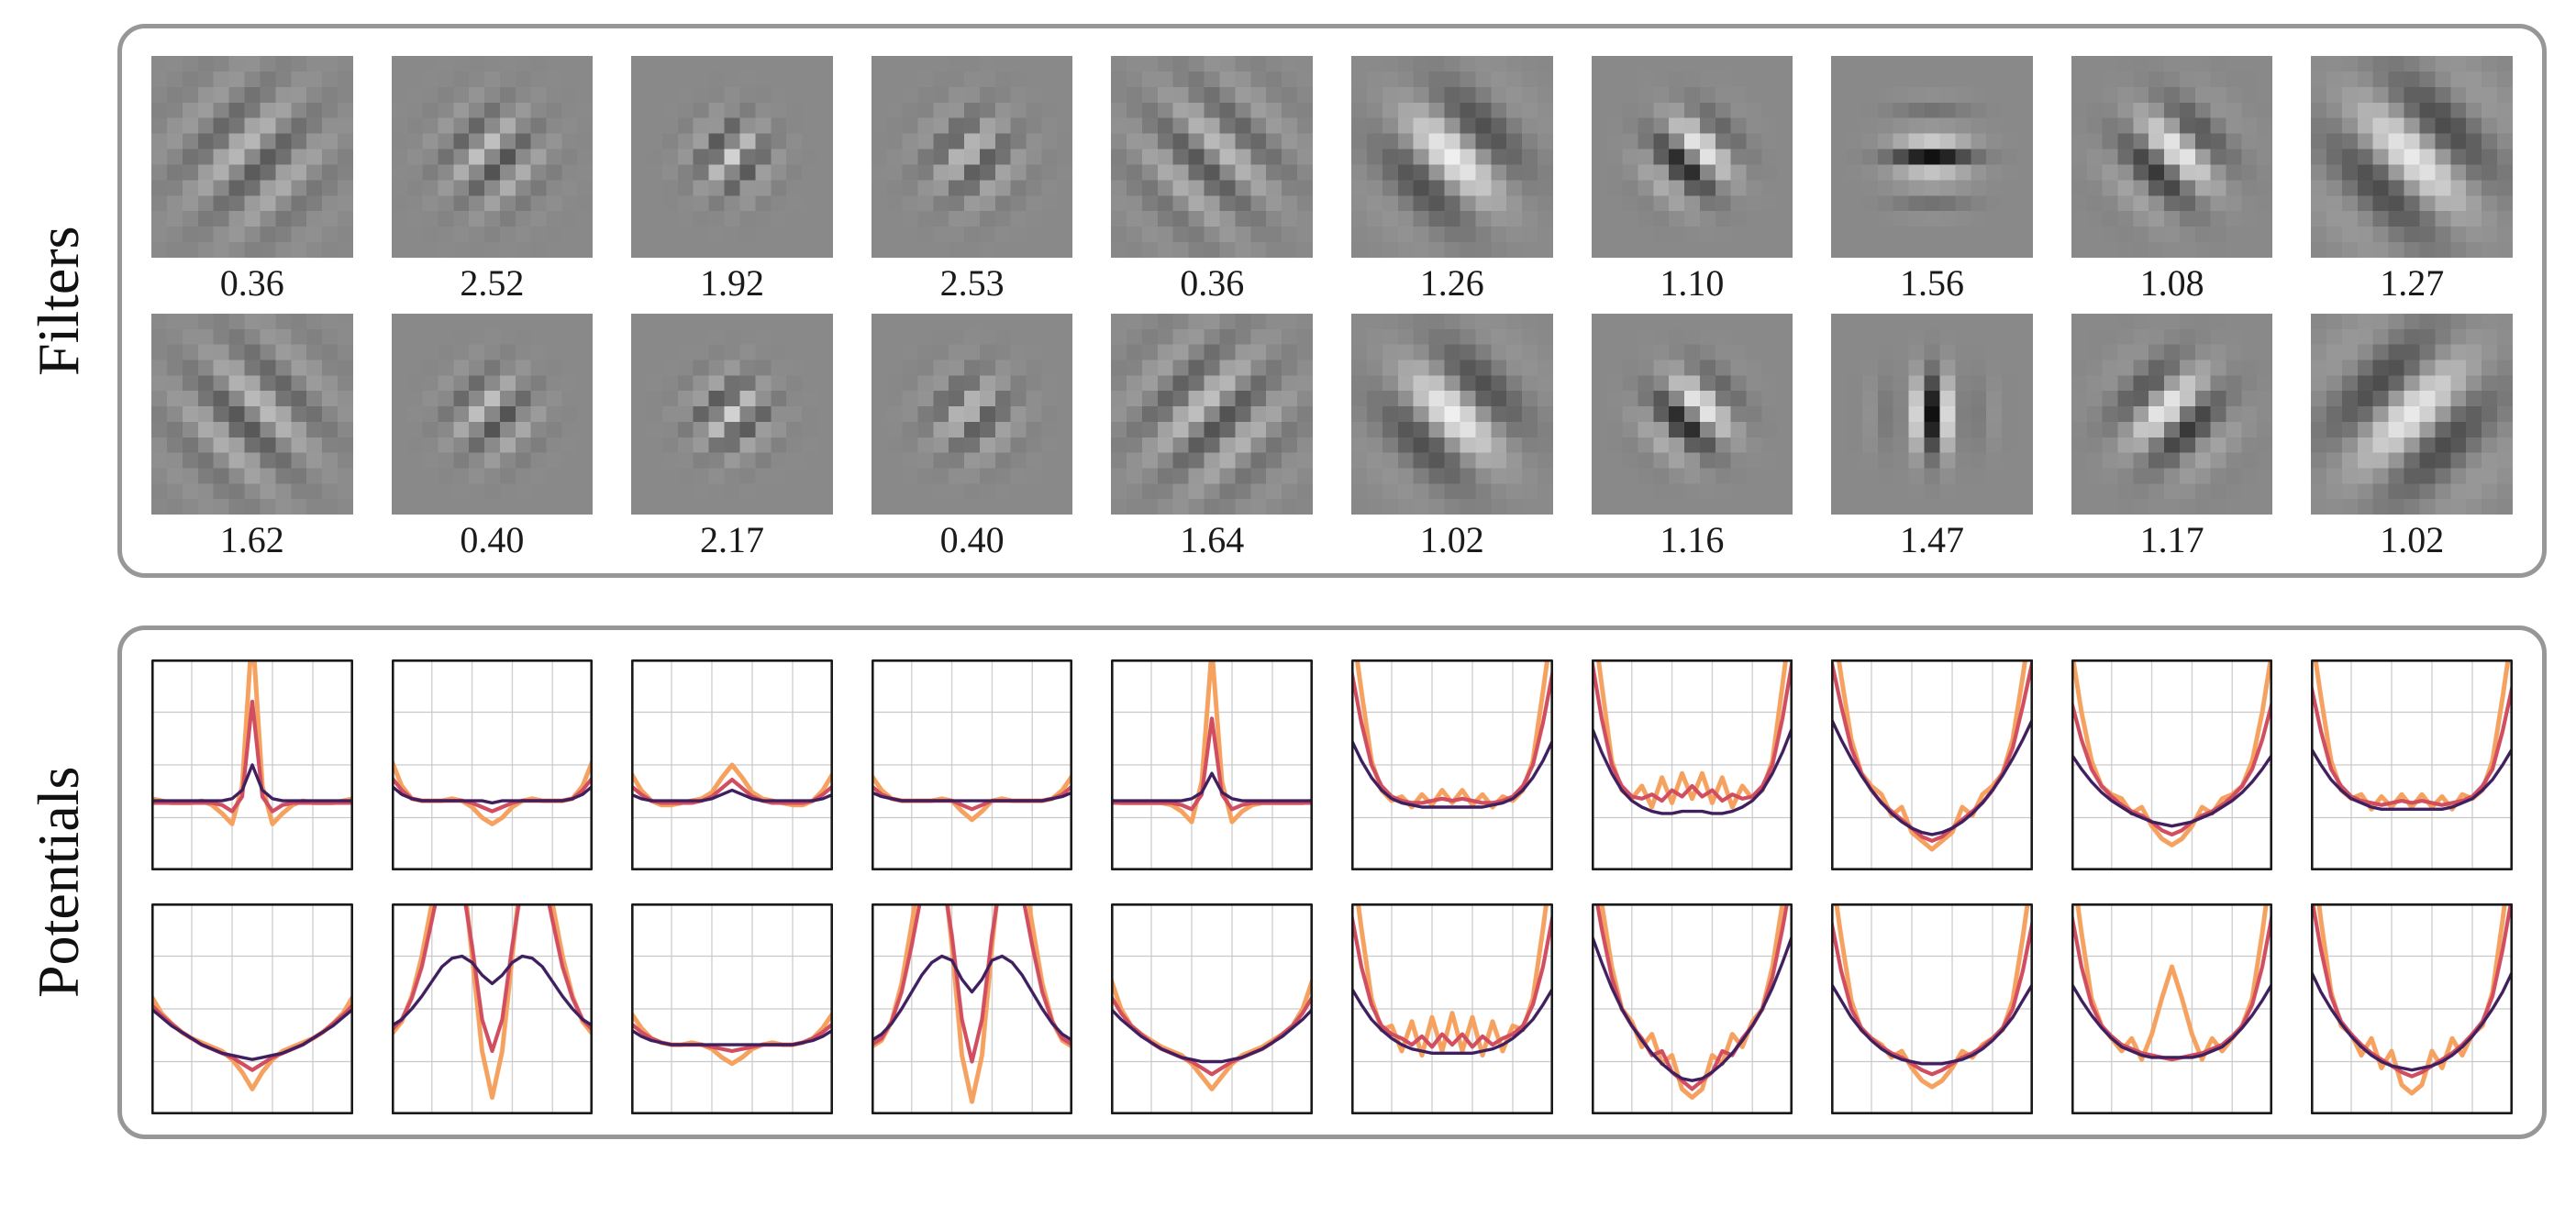  Describe the element at coordinates (58, 882) in the screenshot. I see `potentials-panel-title: Potentials` at that location.